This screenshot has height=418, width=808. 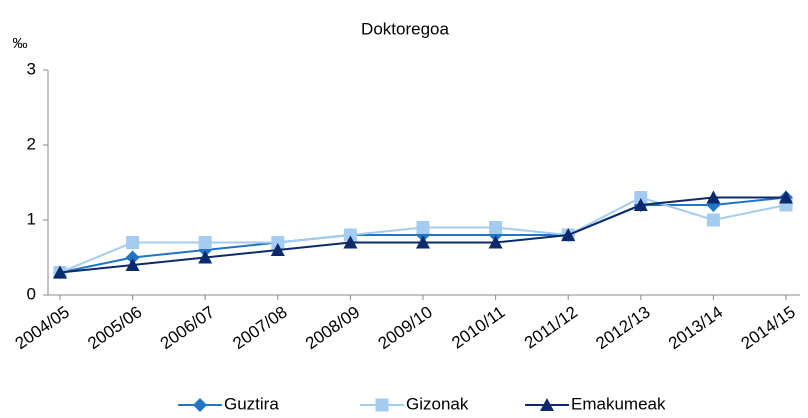 I want to click on legend-label: Guztira, so click(x=251, y=403).